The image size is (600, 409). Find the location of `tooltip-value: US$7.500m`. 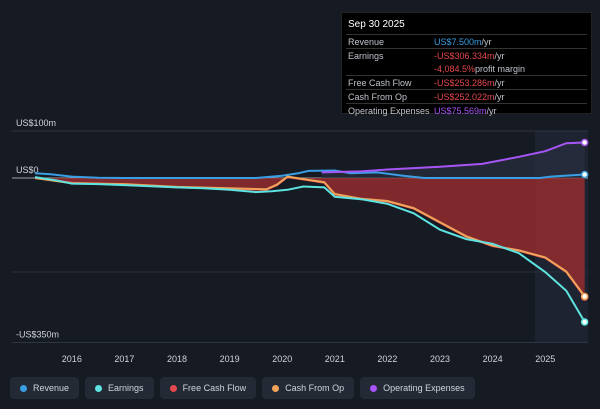

tooltip-value: US$7.500m is located at coordinates (458, 41).